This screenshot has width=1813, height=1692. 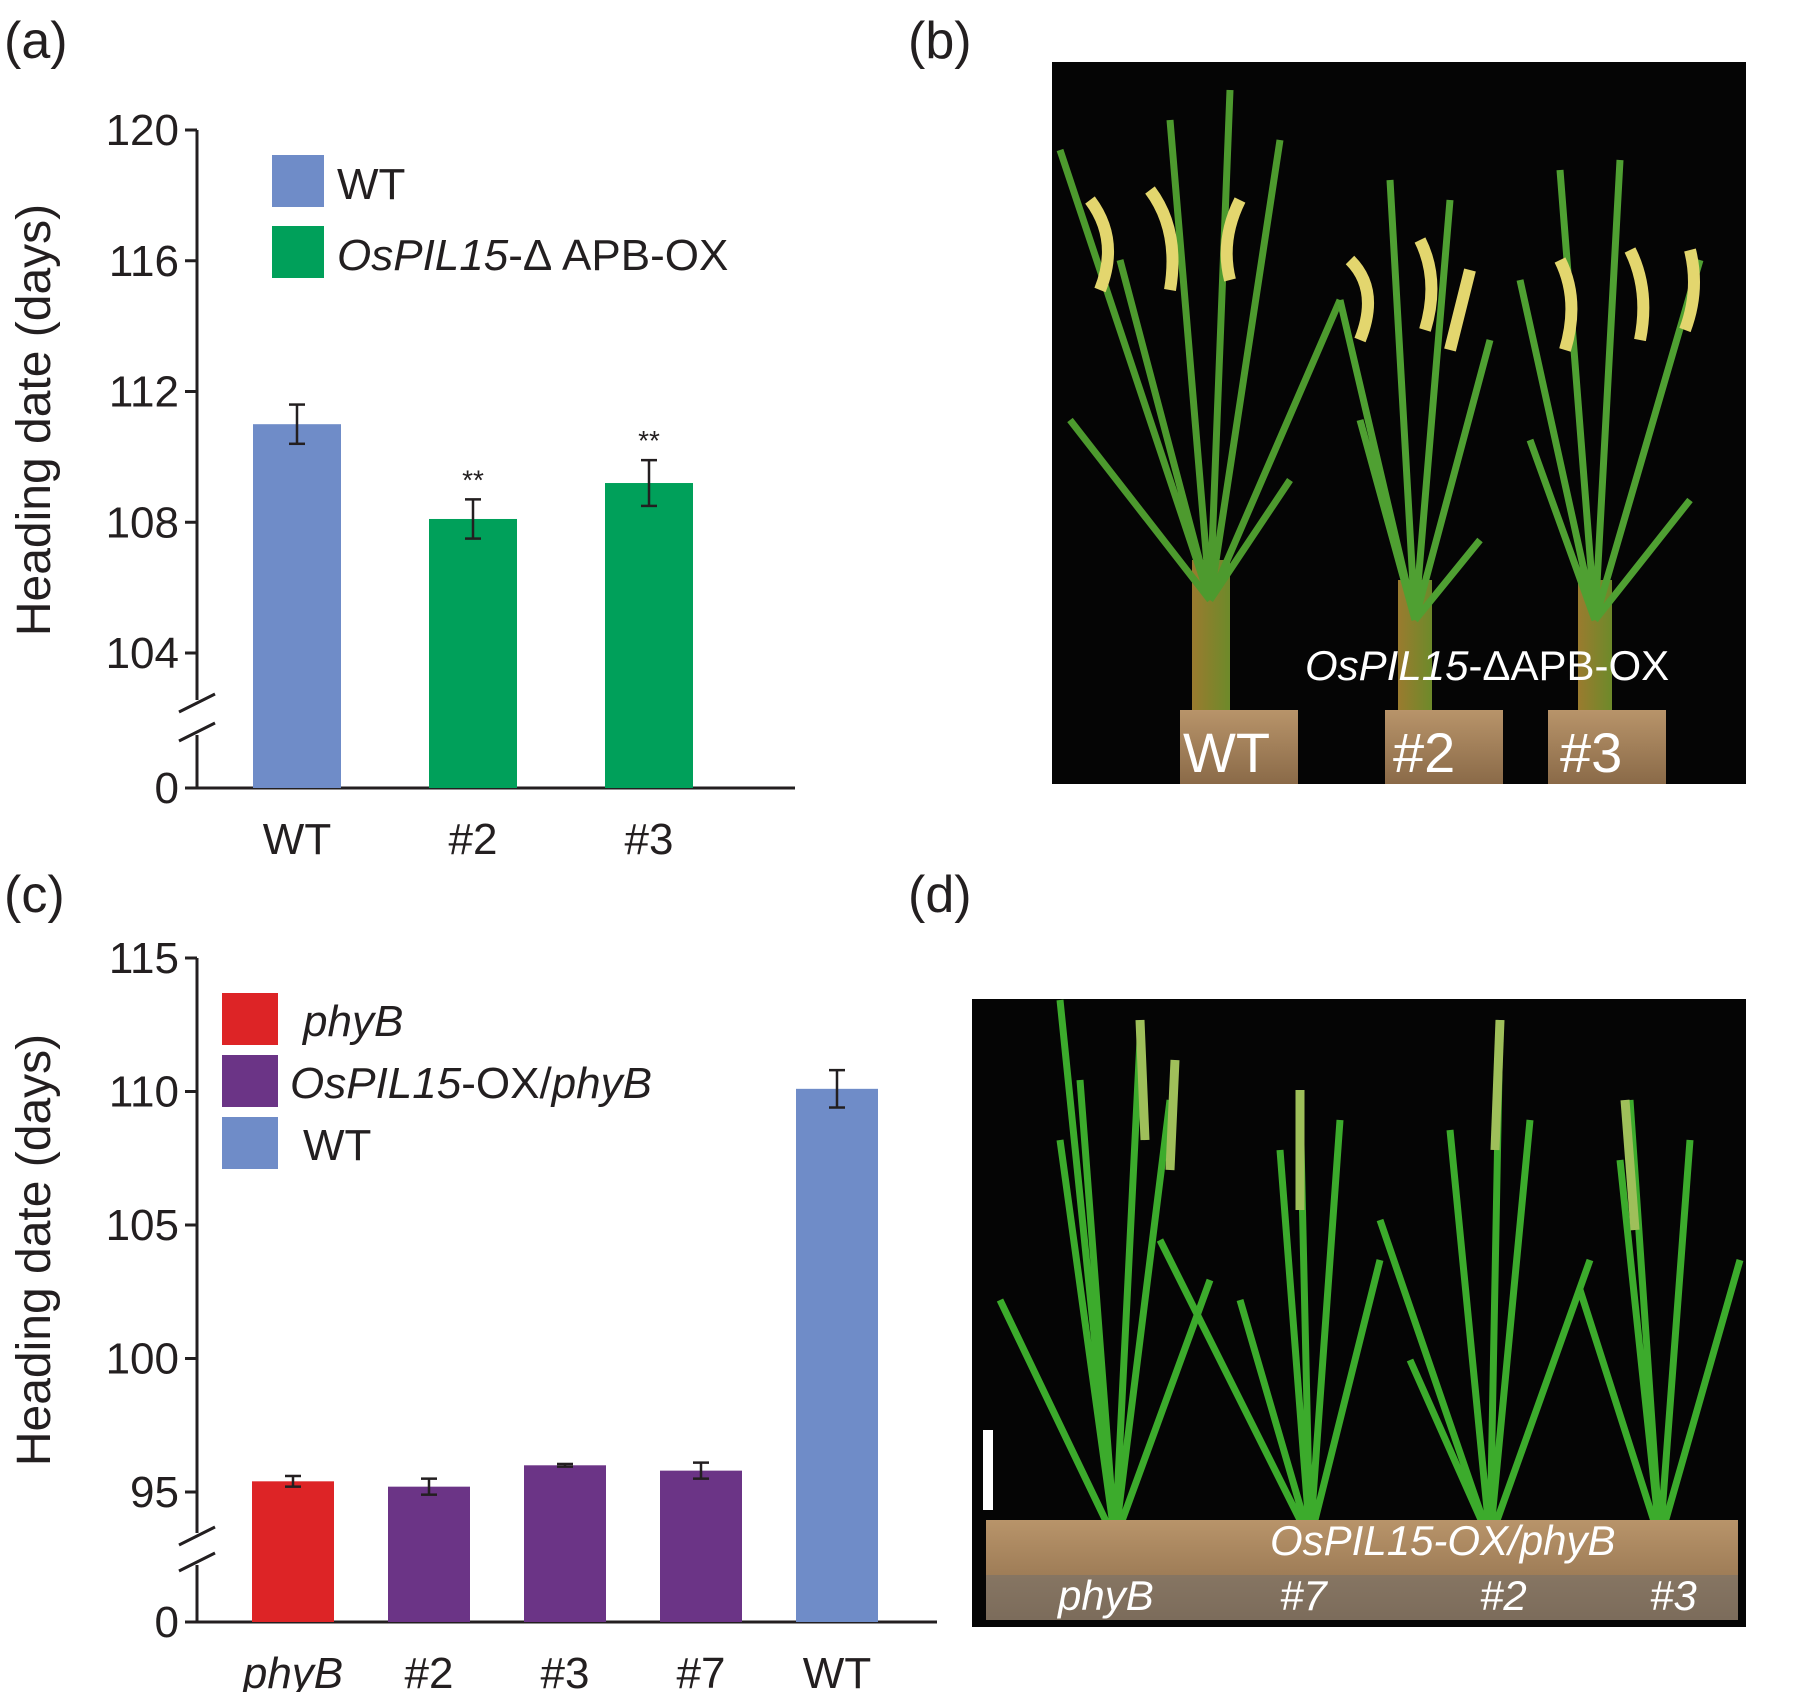 What do you see at coordinates (34, 895) in the screenshot?
I see `panel-label-c: (c)` at bounding box center [34, 895].